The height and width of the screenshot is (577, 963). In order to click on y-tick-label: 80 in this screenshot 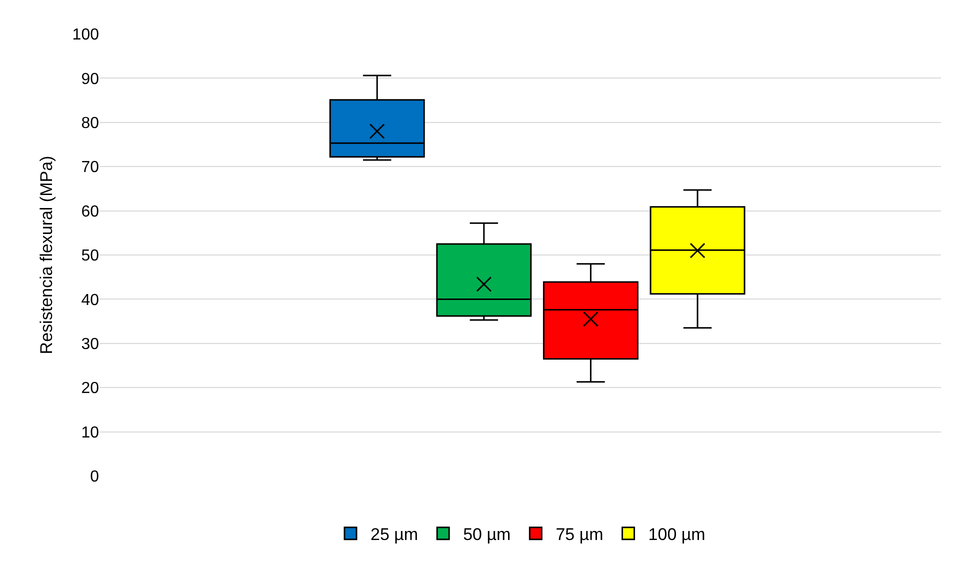, I will do `click(90, 123)`.